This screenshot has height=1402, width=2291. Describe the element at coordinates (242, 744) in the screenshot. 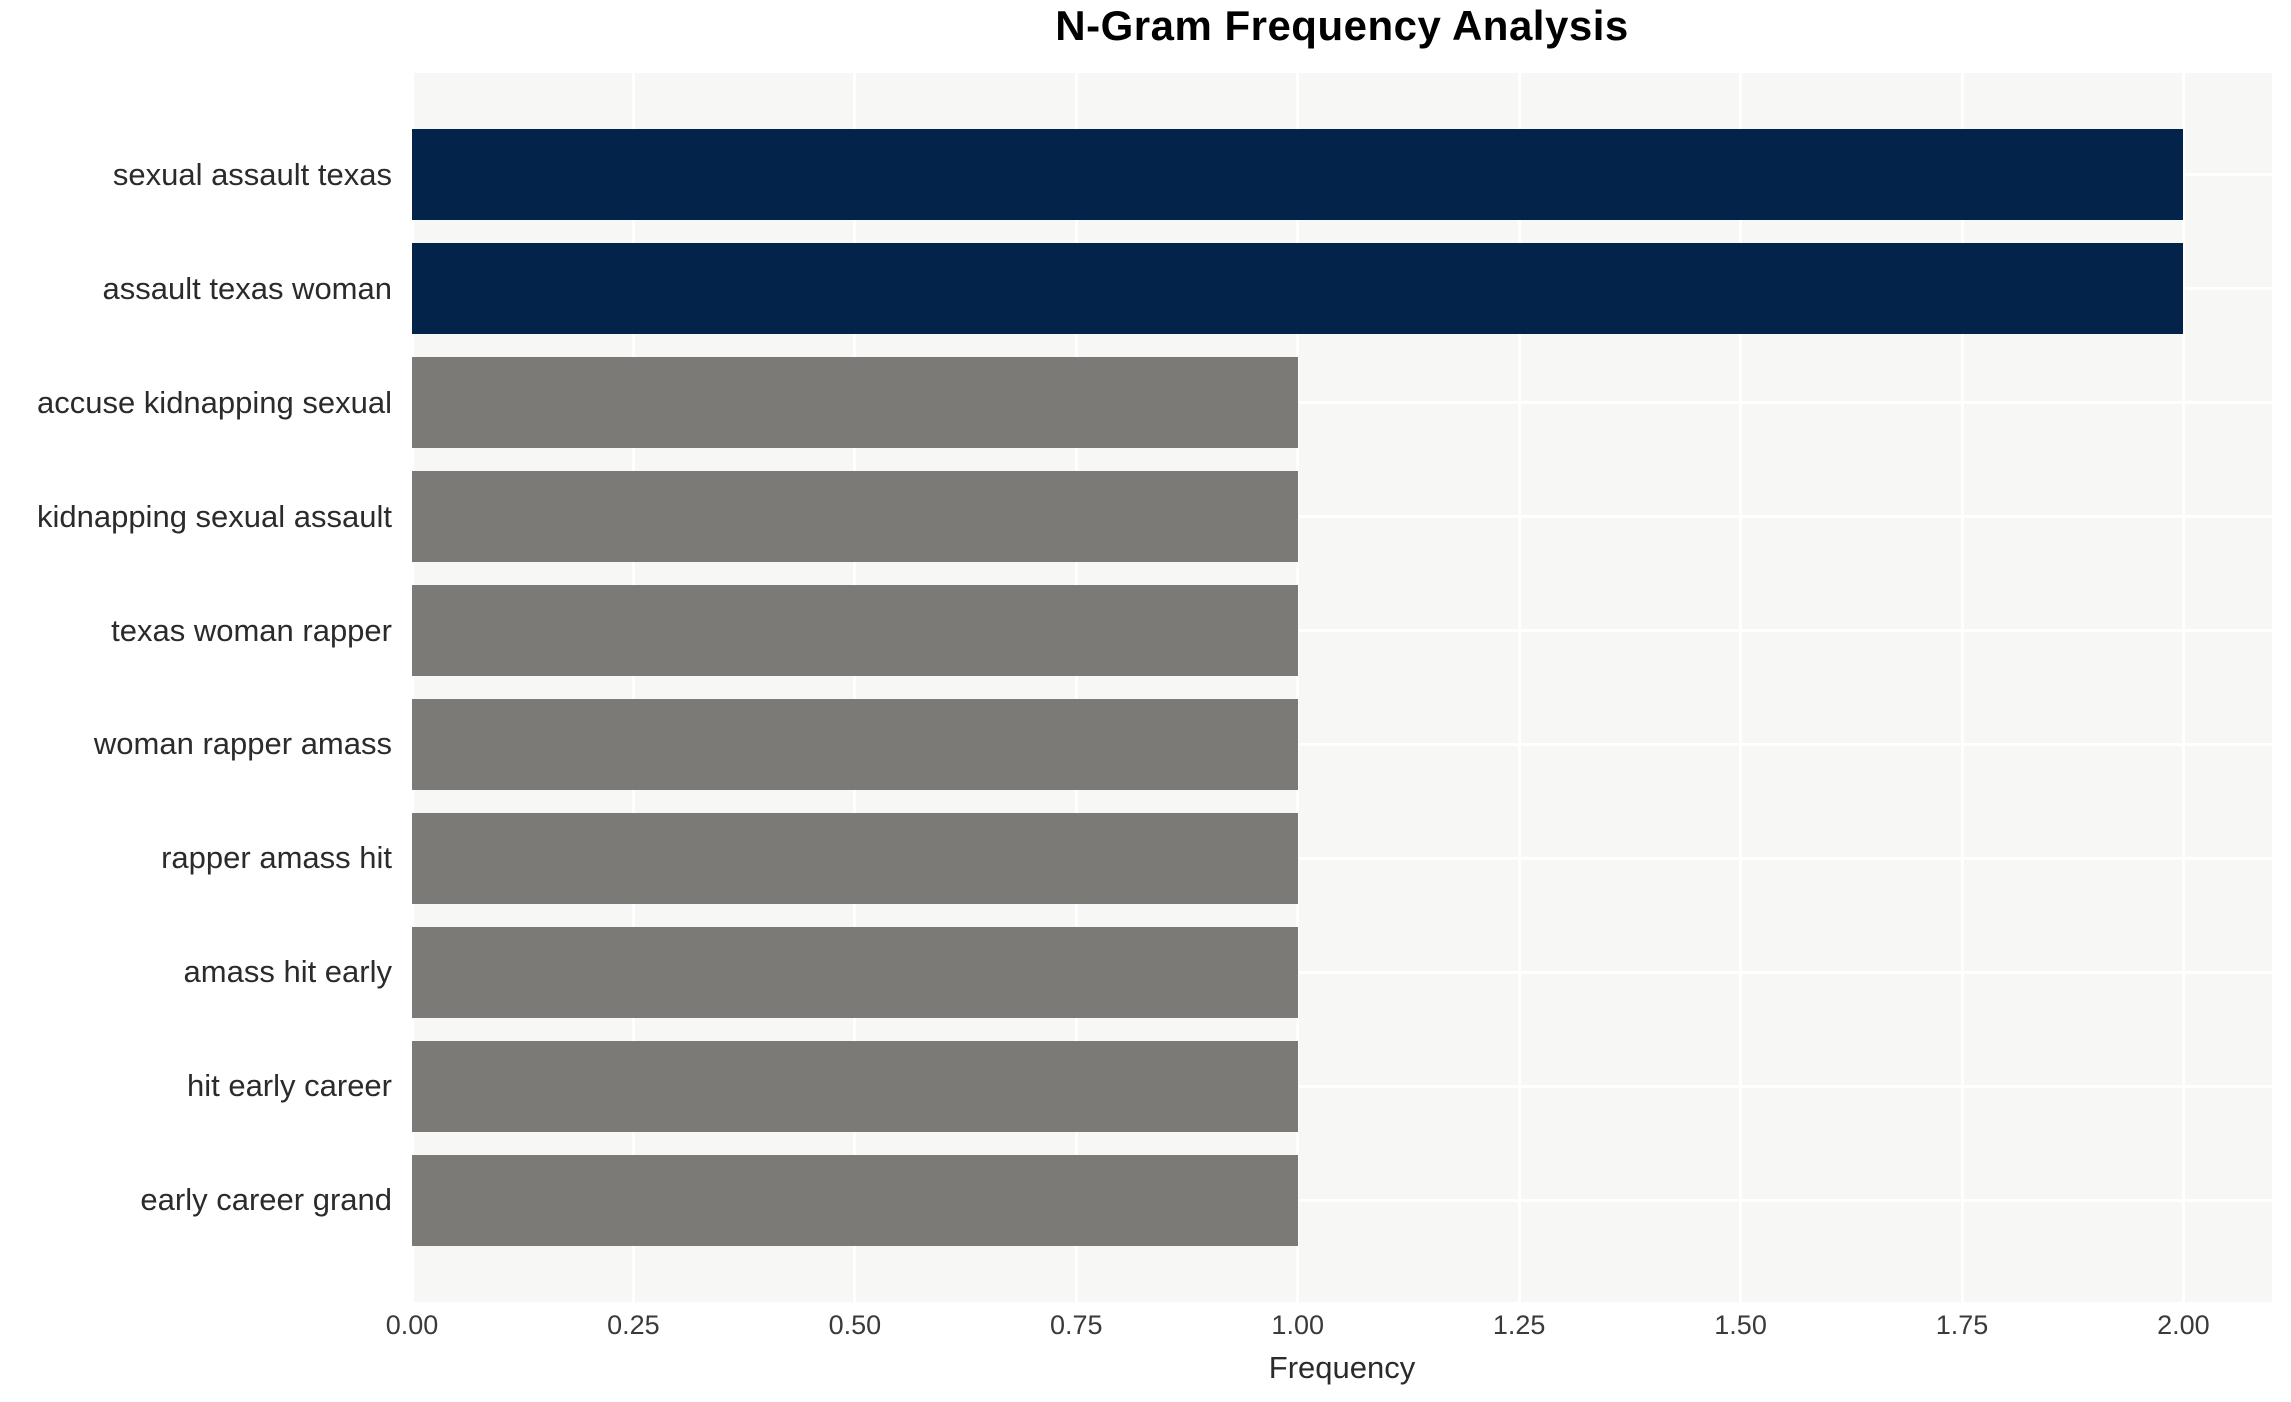

I see `category-label: woman rapper amass` at that location.